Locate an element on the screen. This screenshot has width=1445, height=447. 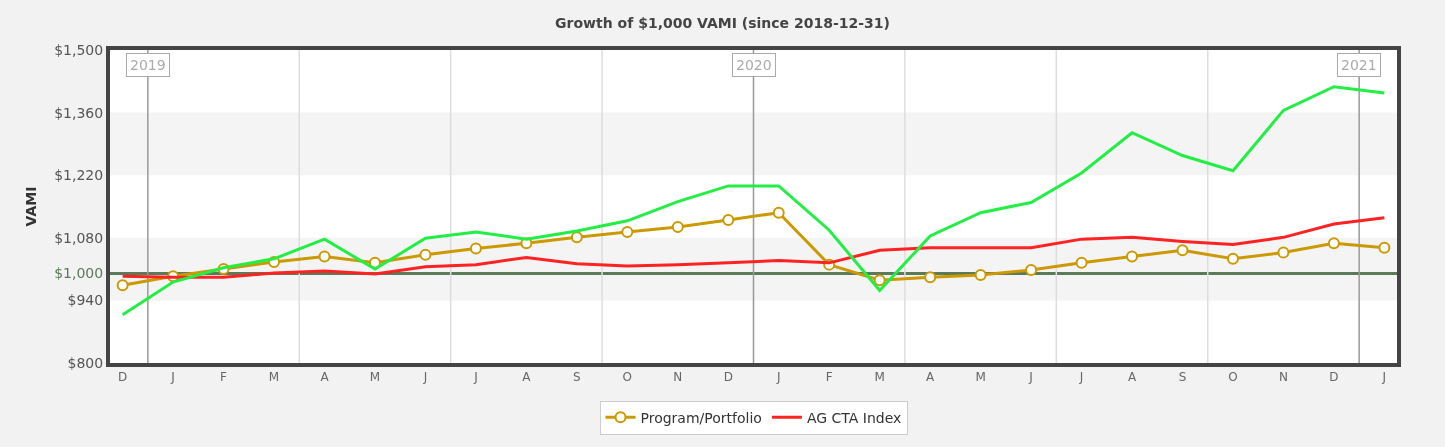
y-tick-label: $1,220 is located at coordinates (79, 175).